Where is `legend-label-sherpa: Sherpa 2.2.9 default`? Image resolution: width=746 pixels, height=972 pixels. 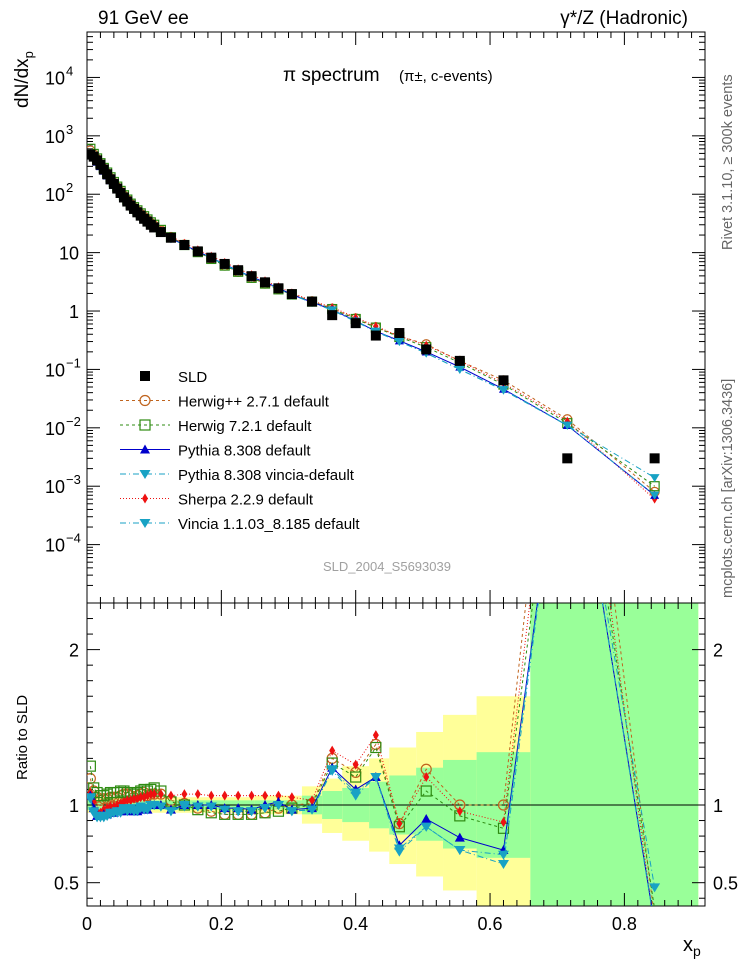 legend-label-sherpa: Sherpa 2.2.9 default is located at coordinates (246, 500).